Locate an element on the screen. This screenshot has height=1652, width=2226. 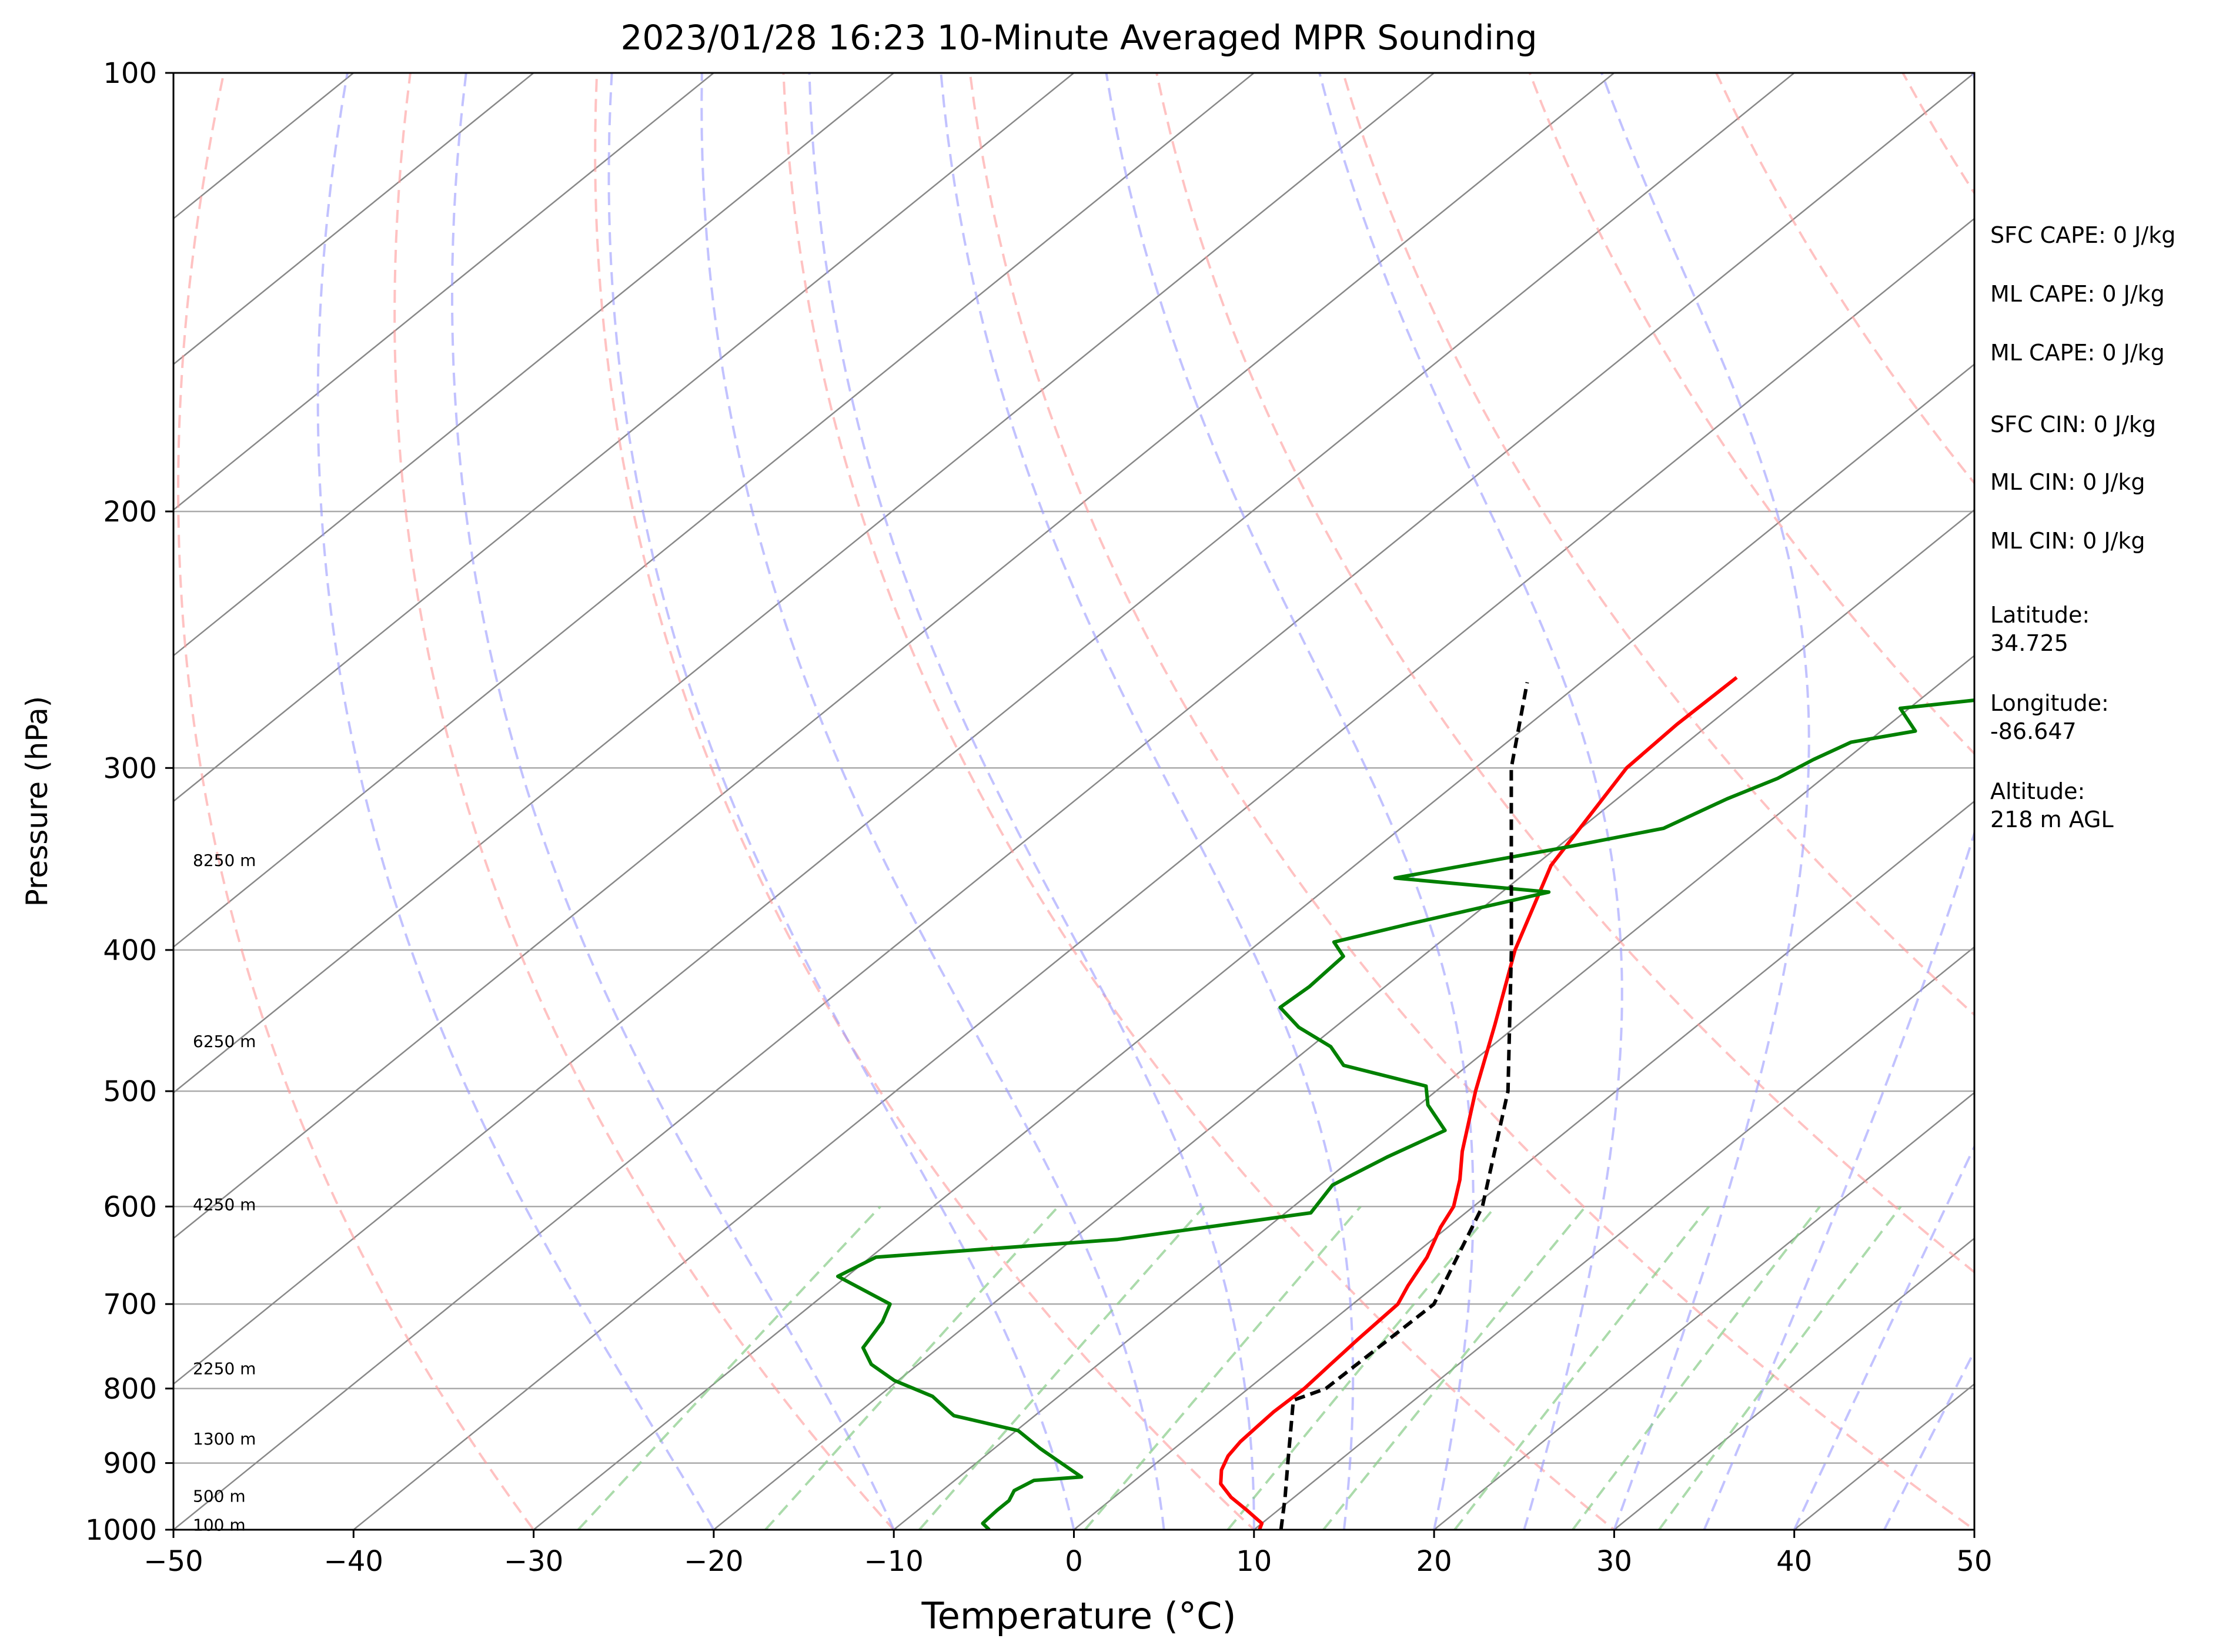
y-tick-label: 200 is located at coordinates (130, 513).